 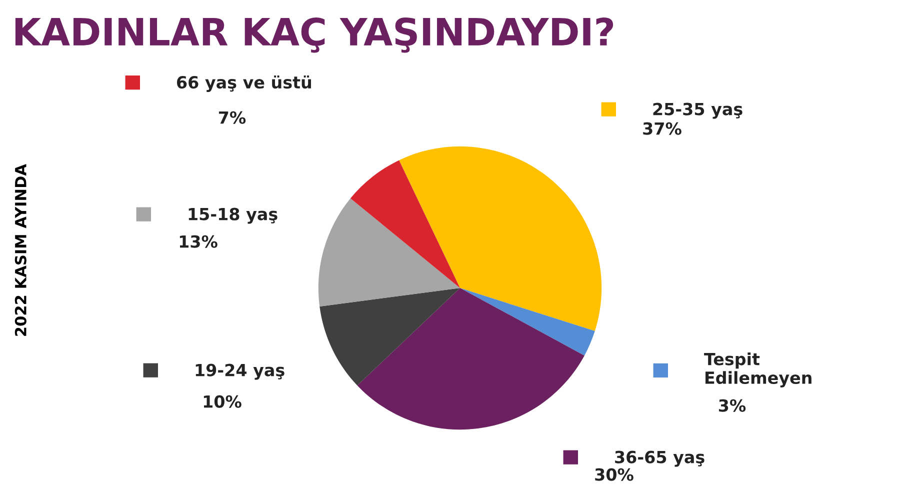 I want to click on data-label: 37%, so click(x=662, y=128).